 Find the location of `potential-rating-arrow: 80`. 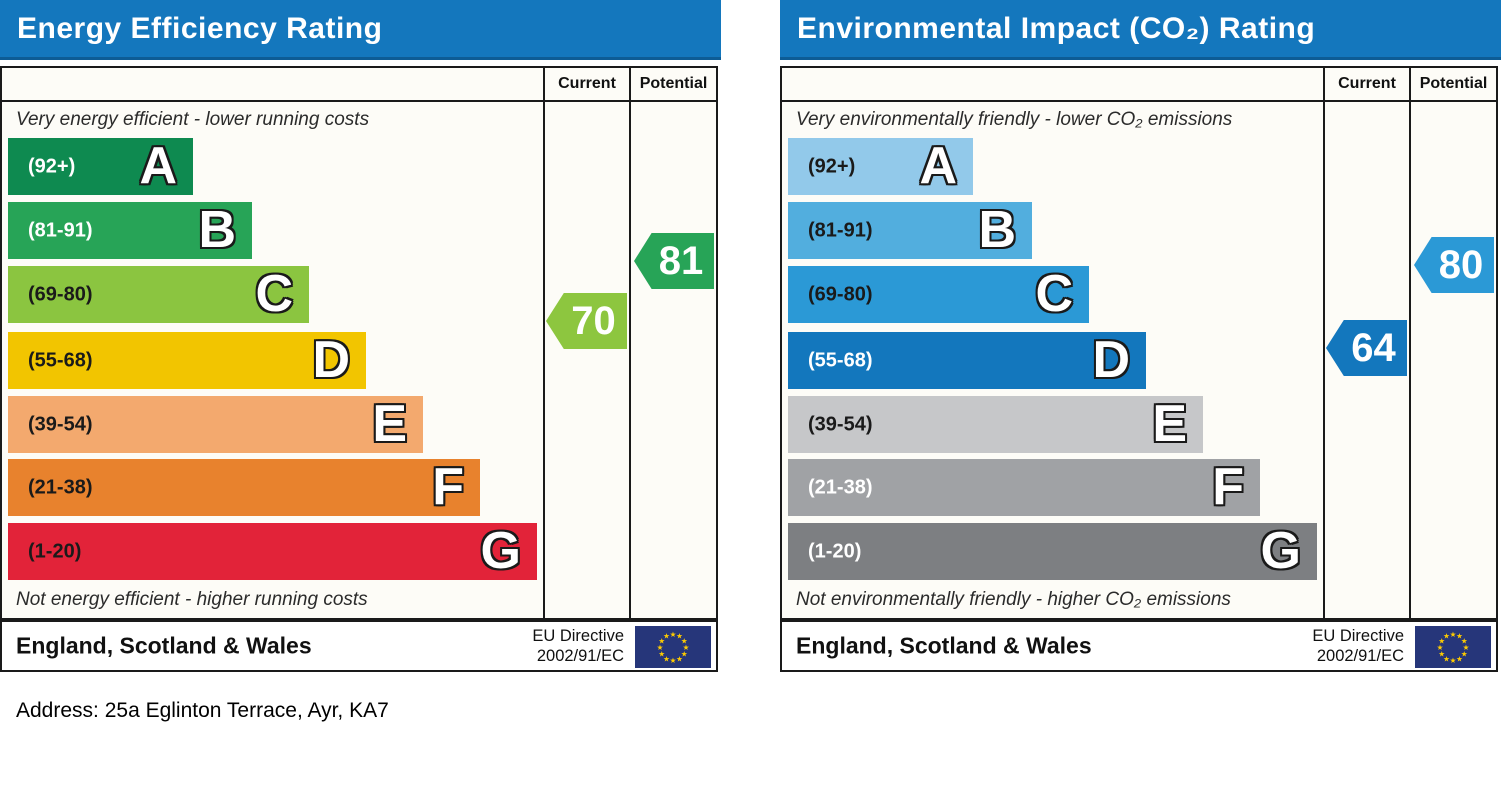

potential-rating-arrow: 80 is located at coordinates (1454, 265).